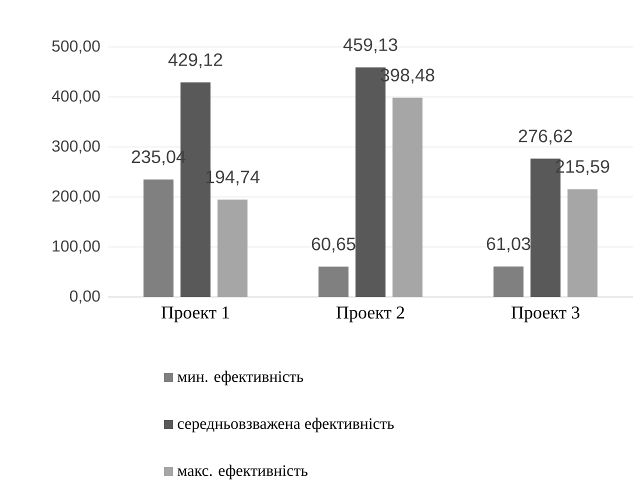  What do you see at coordinates (545, 314) in the screenshot?
I see `x-tick-label: Проект 3` at bounding box center [545, 314].